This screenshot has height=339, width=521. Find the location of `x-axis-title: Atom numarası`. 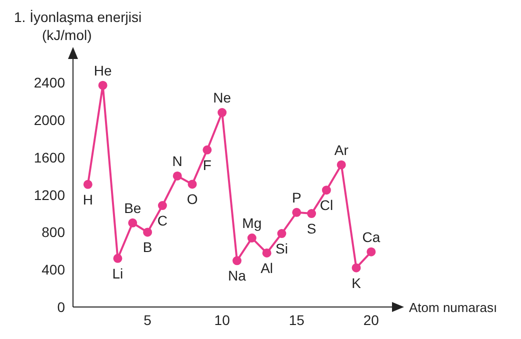

x-axis-title: Atom numarası is located at coordinates (453, 307).